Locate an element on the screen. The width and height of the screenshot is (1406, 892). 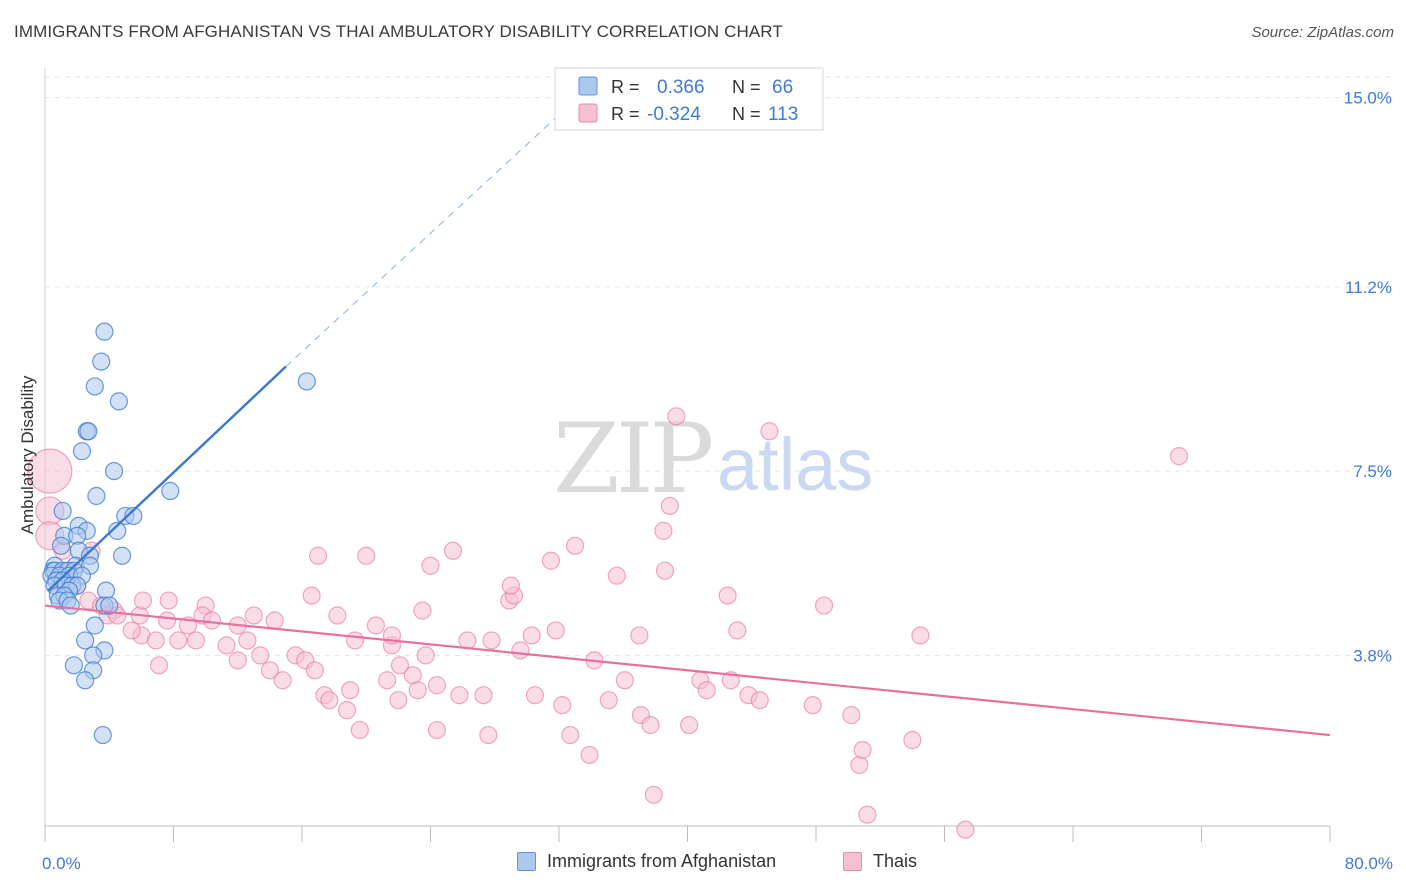
legend-swatch-thais is located at coordinates (852, 861).